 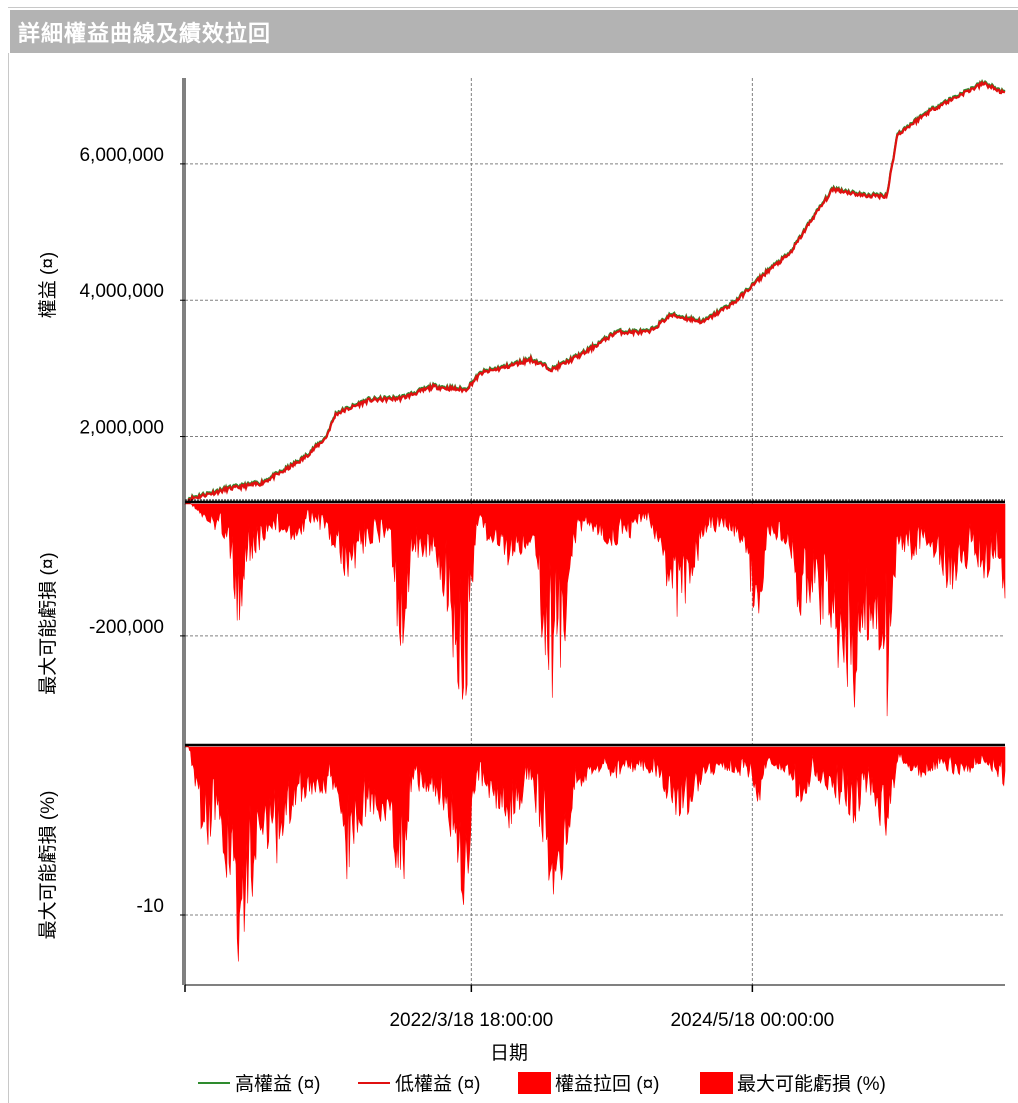 What do you see at coordinates (752, 1020) in the screenshot?
I see `x-tick-label: 2024/5/18 00:00:00` at bounding box center [752, 1020].